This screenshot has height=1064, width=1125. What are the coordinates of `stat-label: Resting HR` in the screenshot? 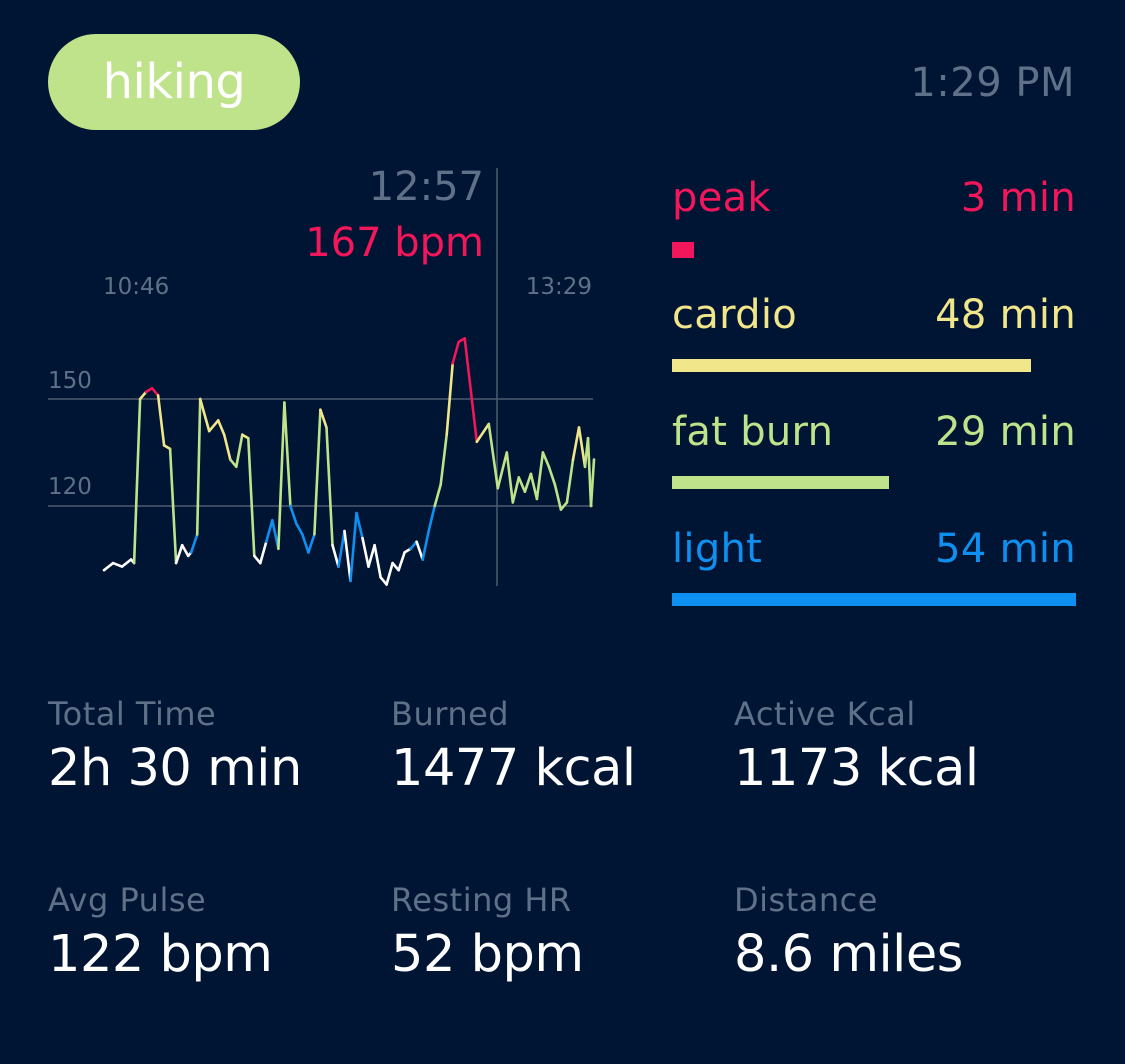 It's located at (481, 900).